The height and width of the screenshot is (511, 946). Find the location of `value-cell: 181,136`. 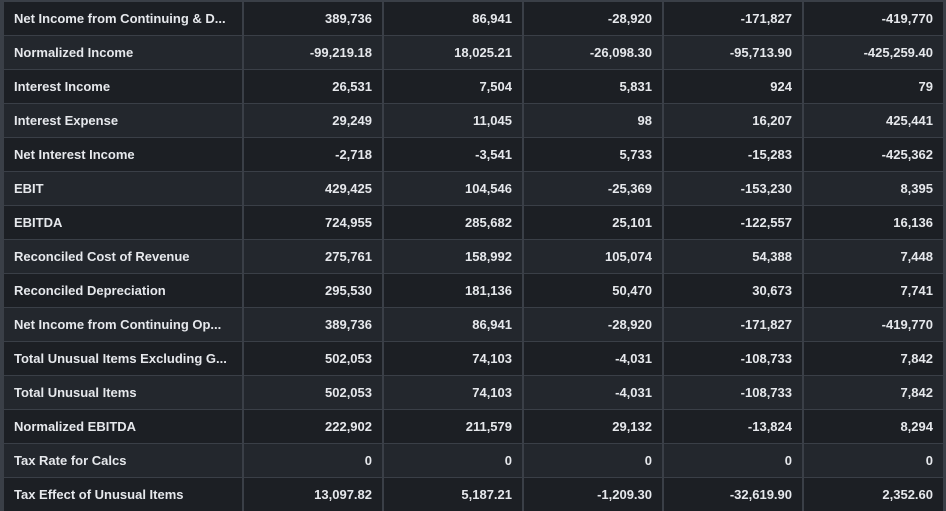

value-cell: 181,136 is located at coordinates (453, 290).